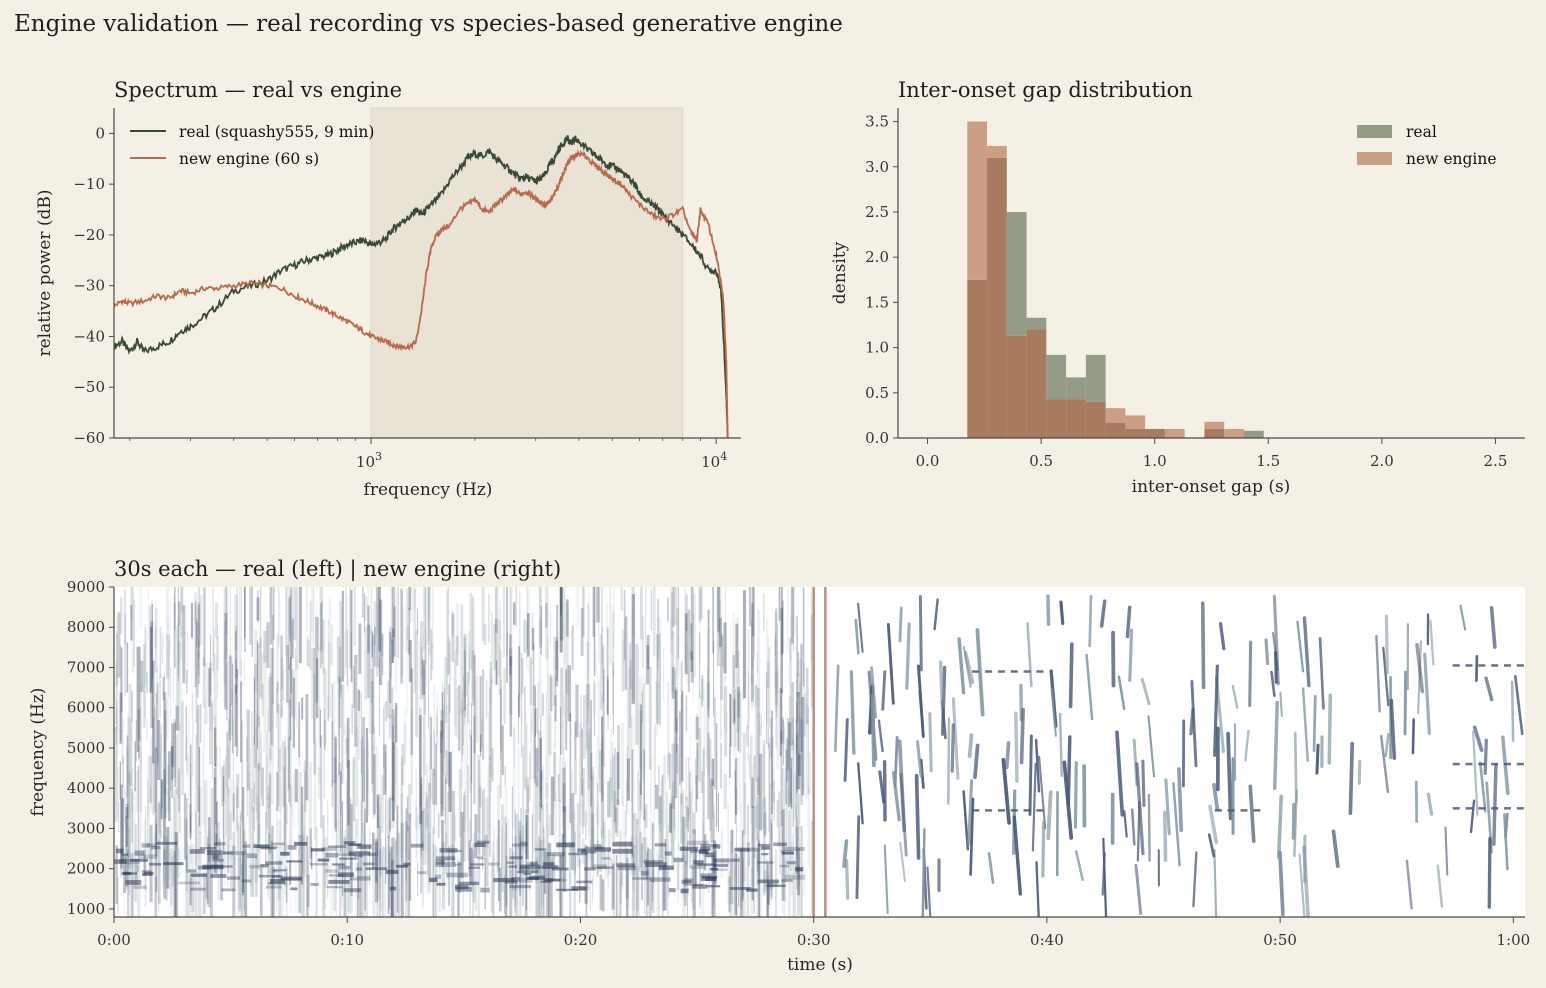 This screenshot has width=1546, height=988. What do you see at coordinates (1155, 461) in the screenshot?
I see `histogram-x-tick-label: 1.0` at bounding box center [1155, 461].